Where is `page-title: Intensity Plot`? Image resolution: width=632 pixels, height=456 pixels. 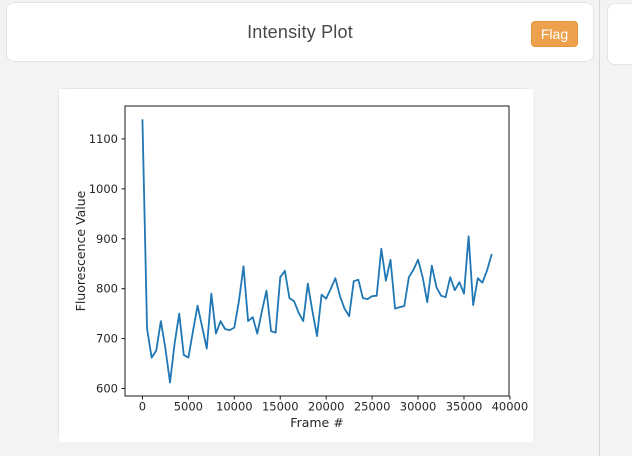
page-title: Intensity Plot is located at coordinates (300, 31).